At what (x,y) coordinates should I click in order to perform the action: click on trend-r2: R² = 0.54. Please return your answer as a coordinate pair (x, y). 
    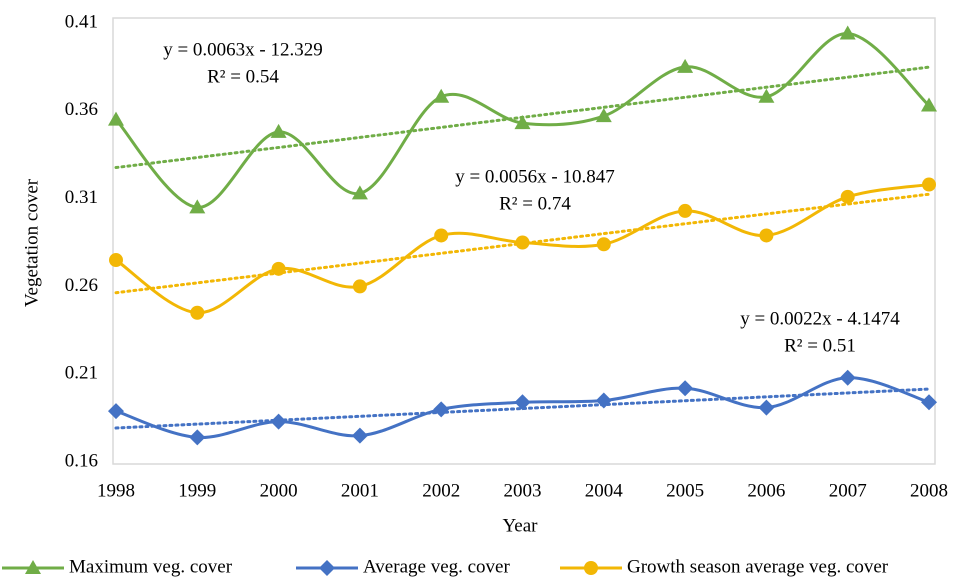
    Looking at the image, I should click on (243, 76).